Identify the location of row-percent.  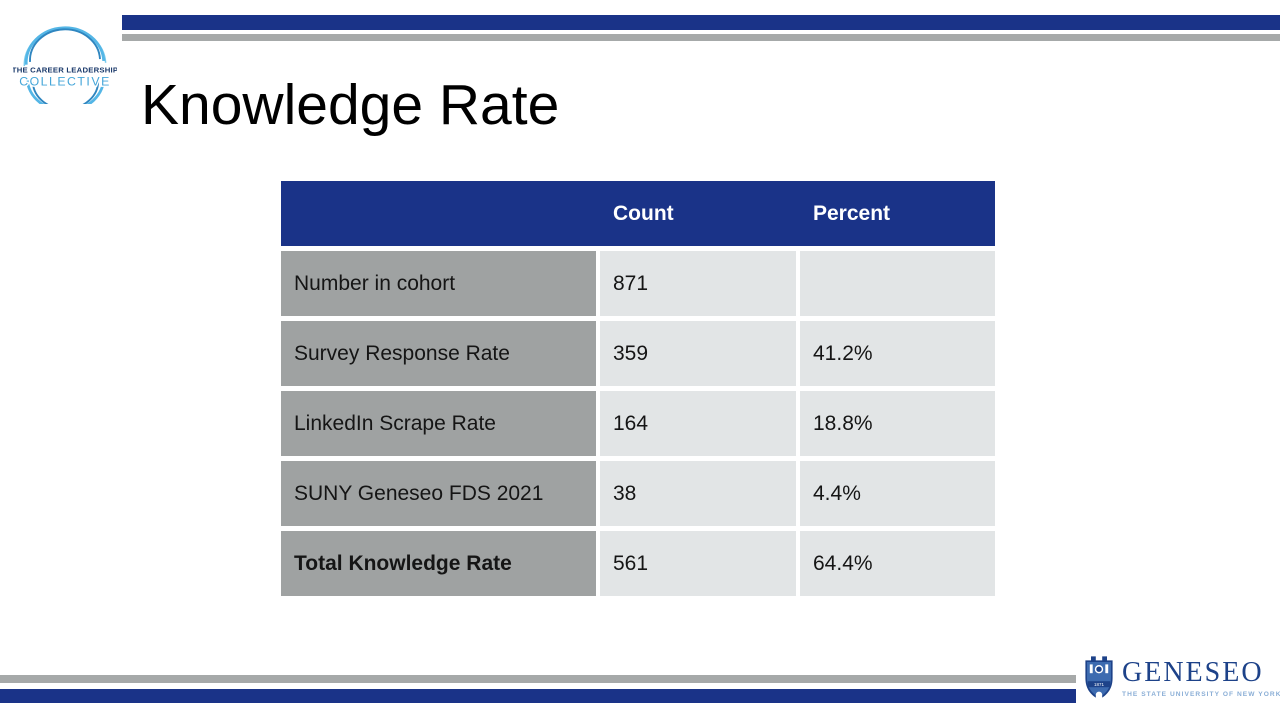
(897, 283).